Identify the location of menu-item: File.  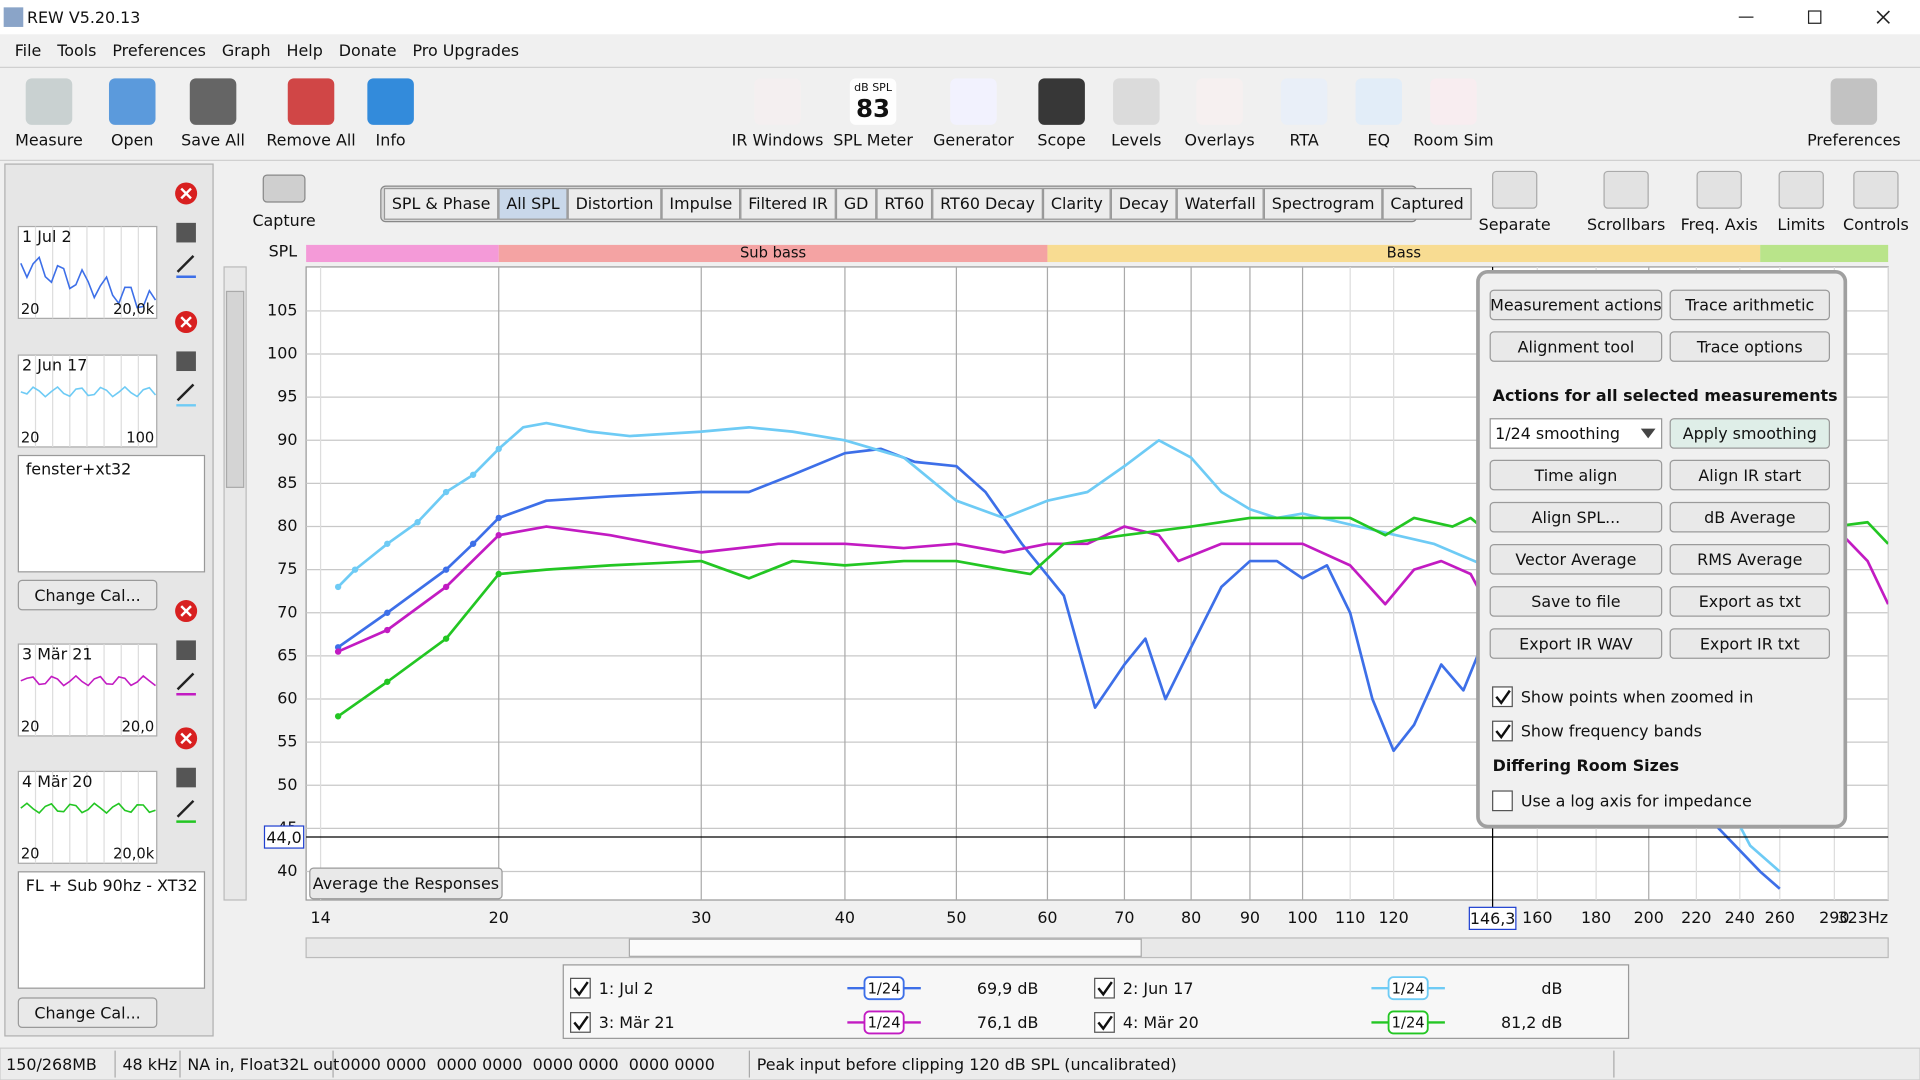
(28, 50).